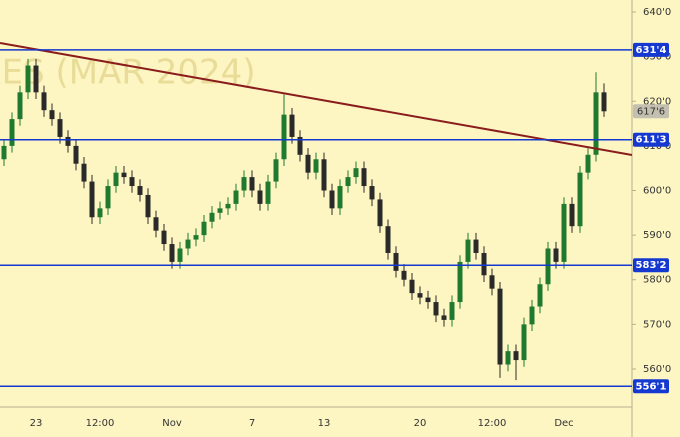 Image resolution: width=680 pixels, height=437 pixels. Describe the element at coordinates (172, 423) in the screenshot. I see `x-tick-label: Nov` at that location.